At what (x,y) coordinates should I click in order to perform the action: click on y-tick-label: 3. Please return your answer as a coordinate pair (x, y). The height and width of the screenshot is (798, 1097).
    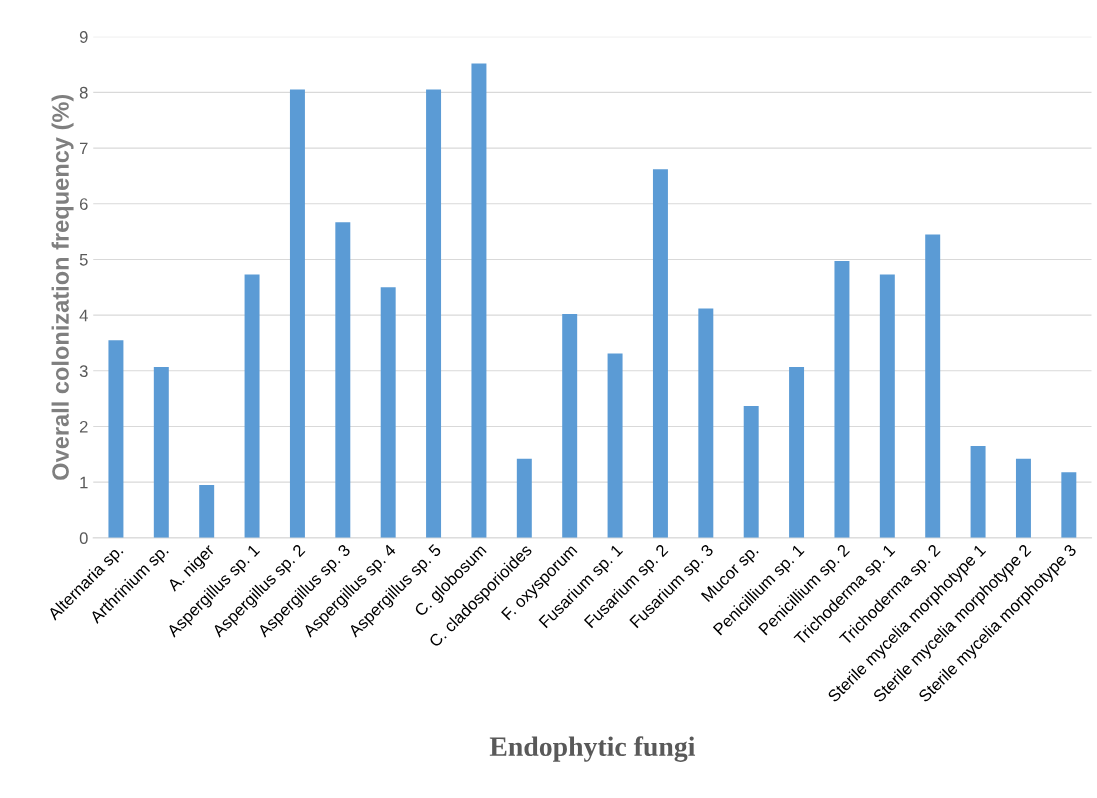
    Looking at the image, I should click on (83, 371).